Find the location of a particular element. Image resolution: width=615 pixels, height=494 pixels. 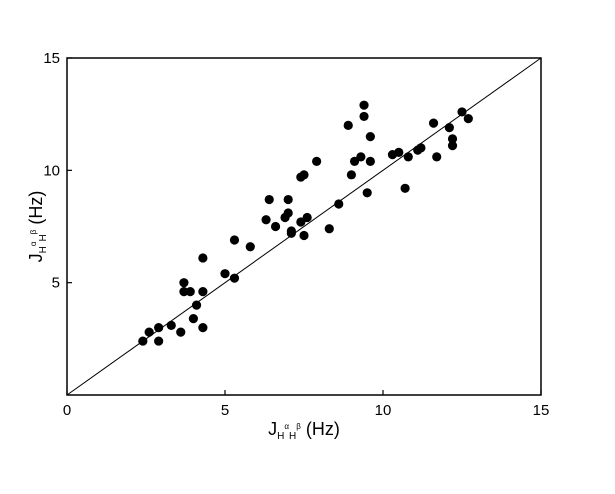

y-axis-label-sub2: H is located at coordinates (43, 237).